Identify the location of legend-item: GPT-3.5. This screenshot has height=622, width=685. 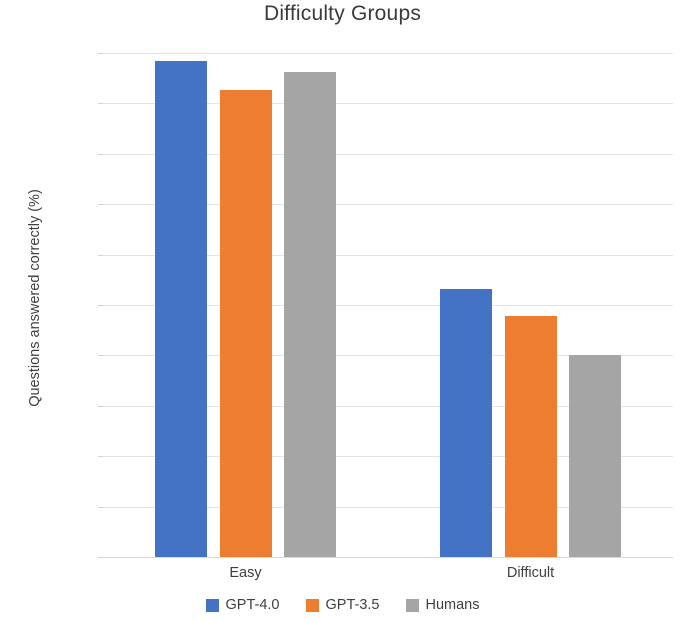
(342, 605).